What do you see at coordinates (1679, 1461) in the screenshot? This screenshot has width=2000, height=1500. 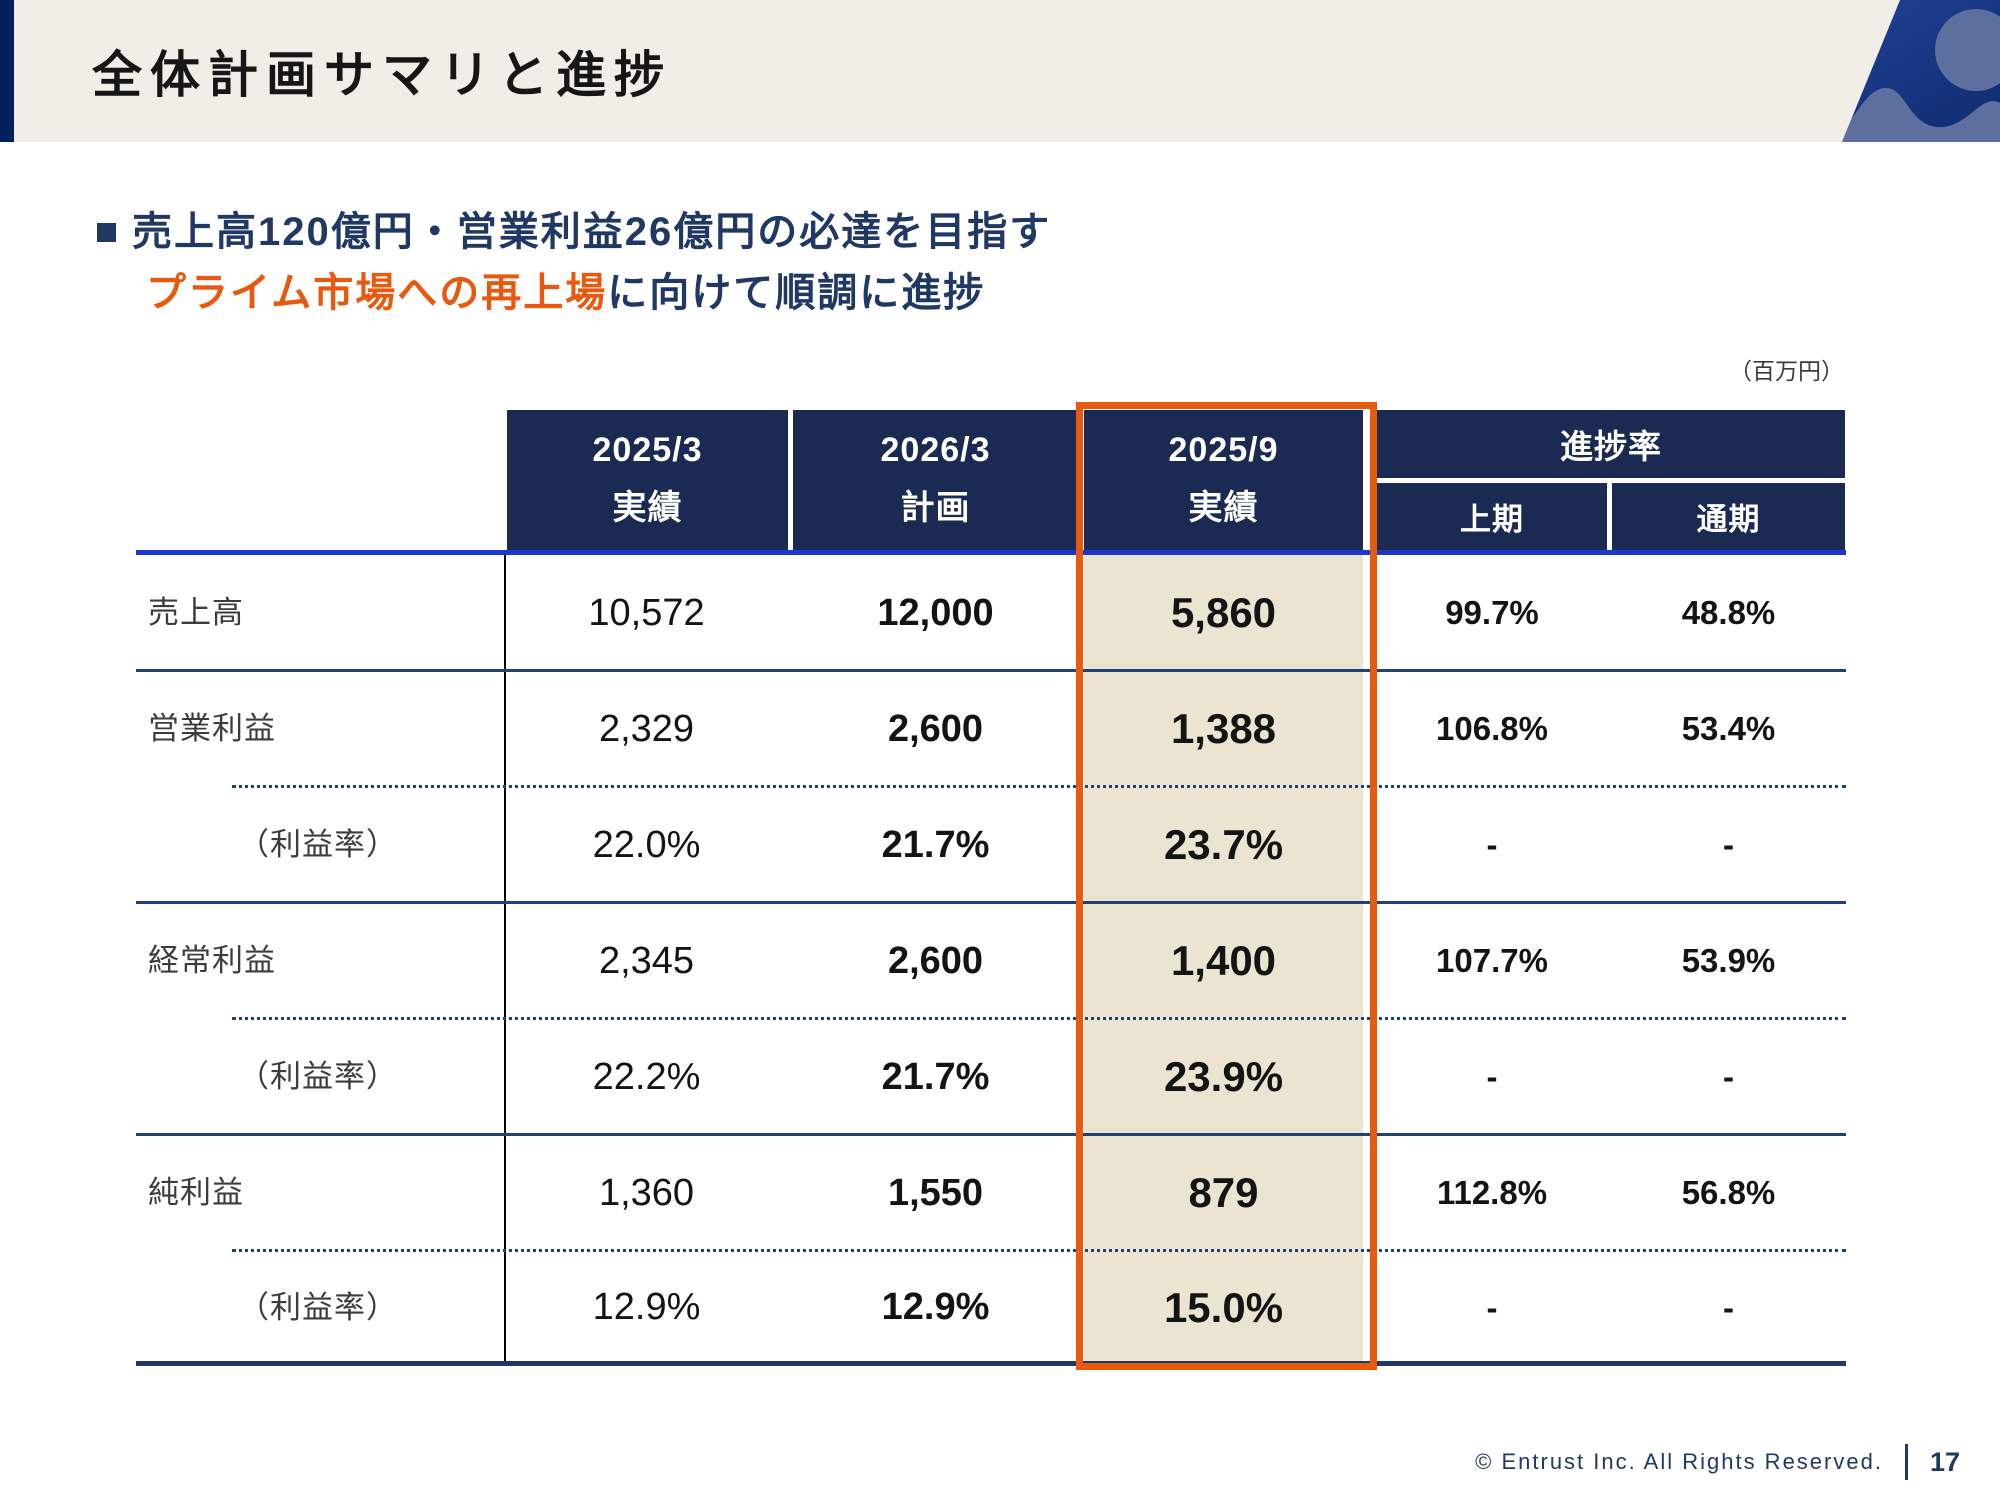 I see `copyright-text: © Entrust Inc. All Rights Reserved.` at bounding box center [1679, 1461].